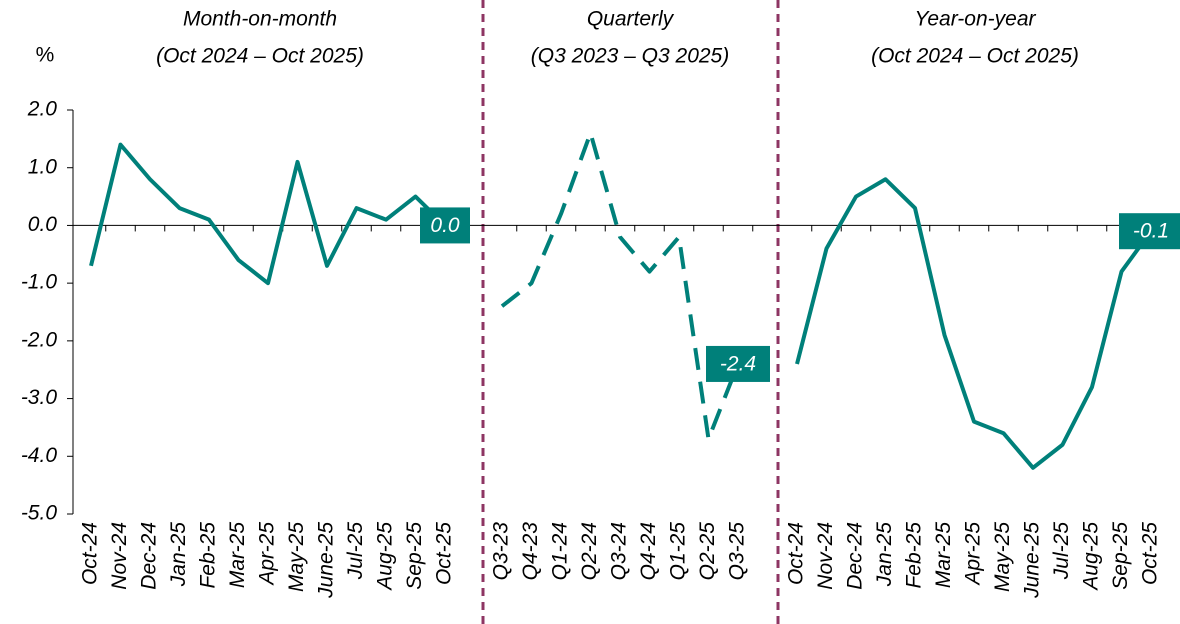 The width and height of the screenshot is (1180, 624). What do you see at coordinates (45, 55) in the screenshot?
I see `y-axis-label: %` at bounding box center [45, 55].